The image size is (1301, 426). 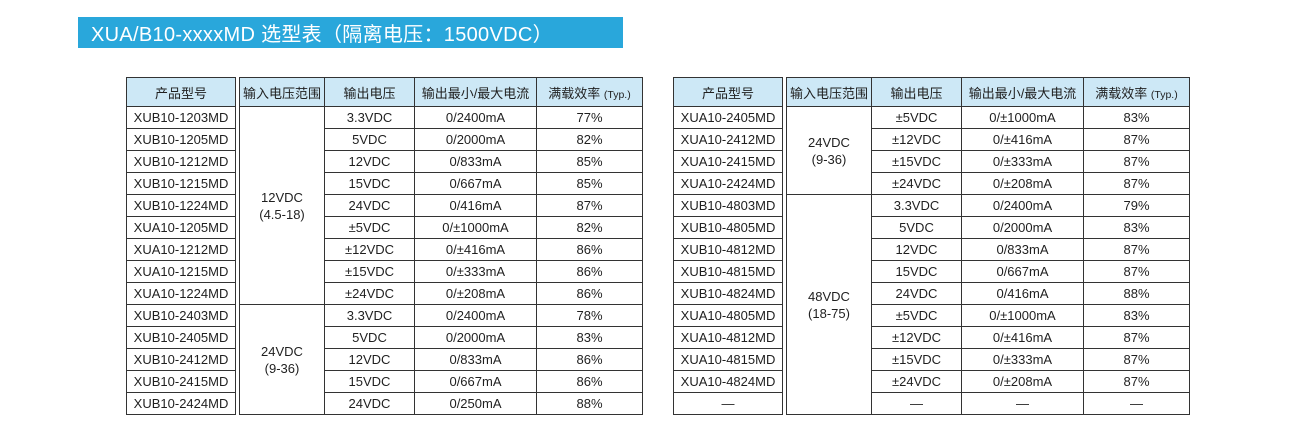 I want to click on model-cell: XUB10-1212MD, so click(x=181, y=161).